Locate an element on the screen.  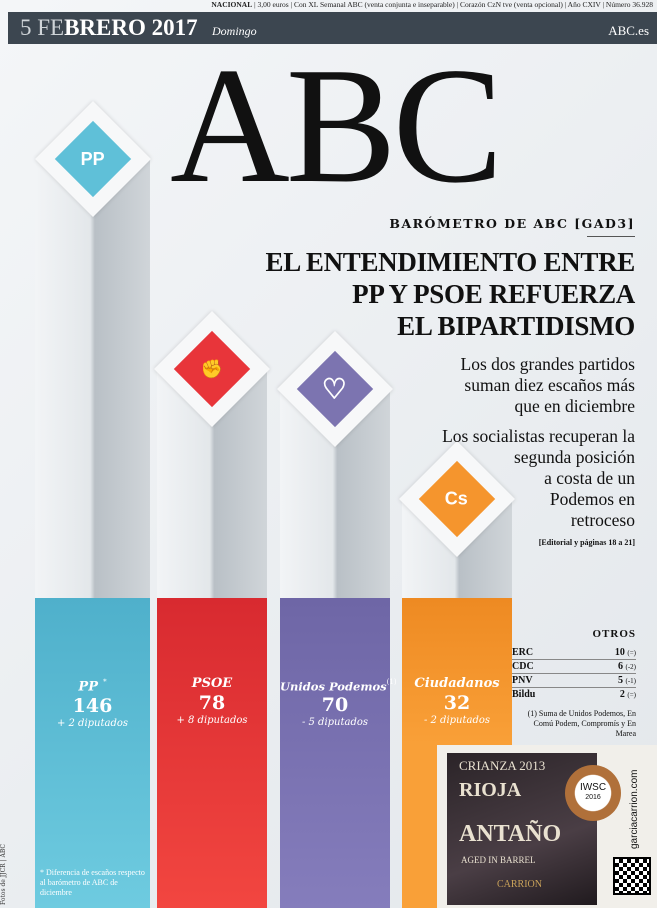
abc-logo: ABC is located at coordinates (336, 125).